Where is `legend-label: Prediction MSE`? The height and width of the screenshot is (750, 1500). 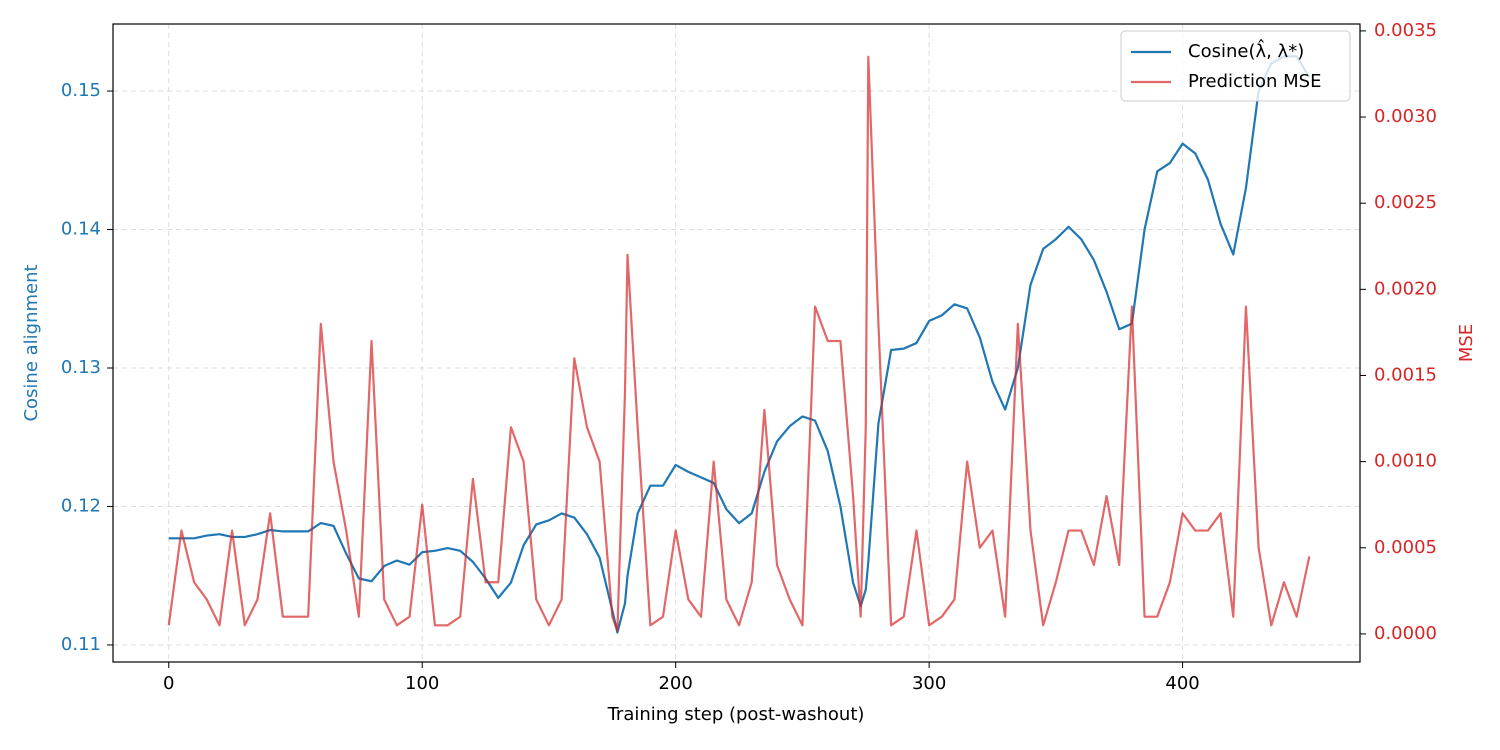
legend-label: Prediction MSE is located at coordinates (1254, 81).